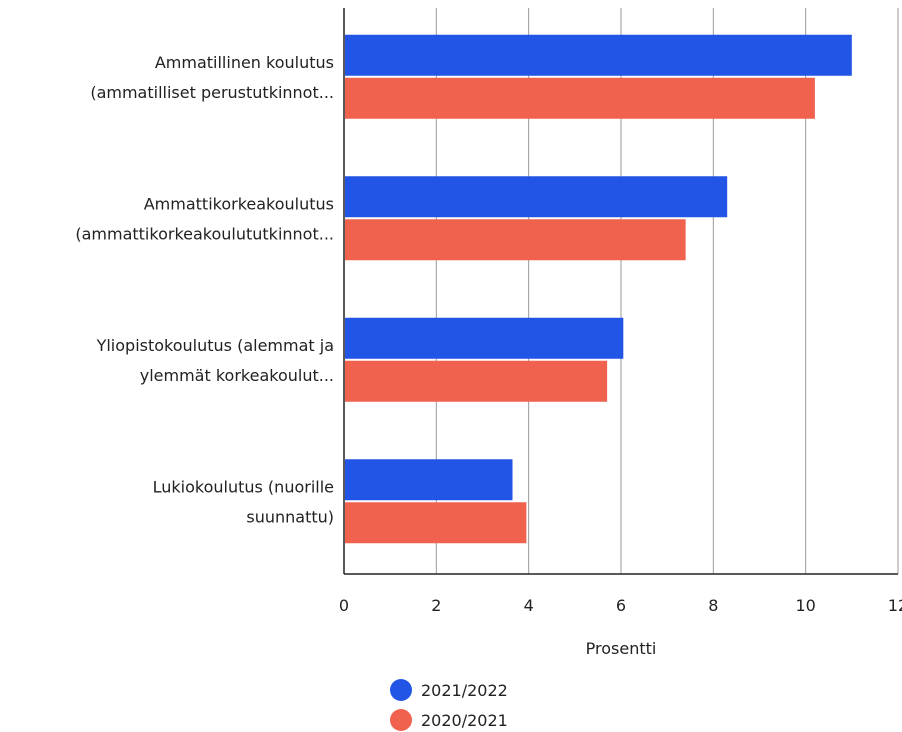 The width and height of the screenshot is (902, 732). I want to click on x-tick-label: 10, so click(805, 605).